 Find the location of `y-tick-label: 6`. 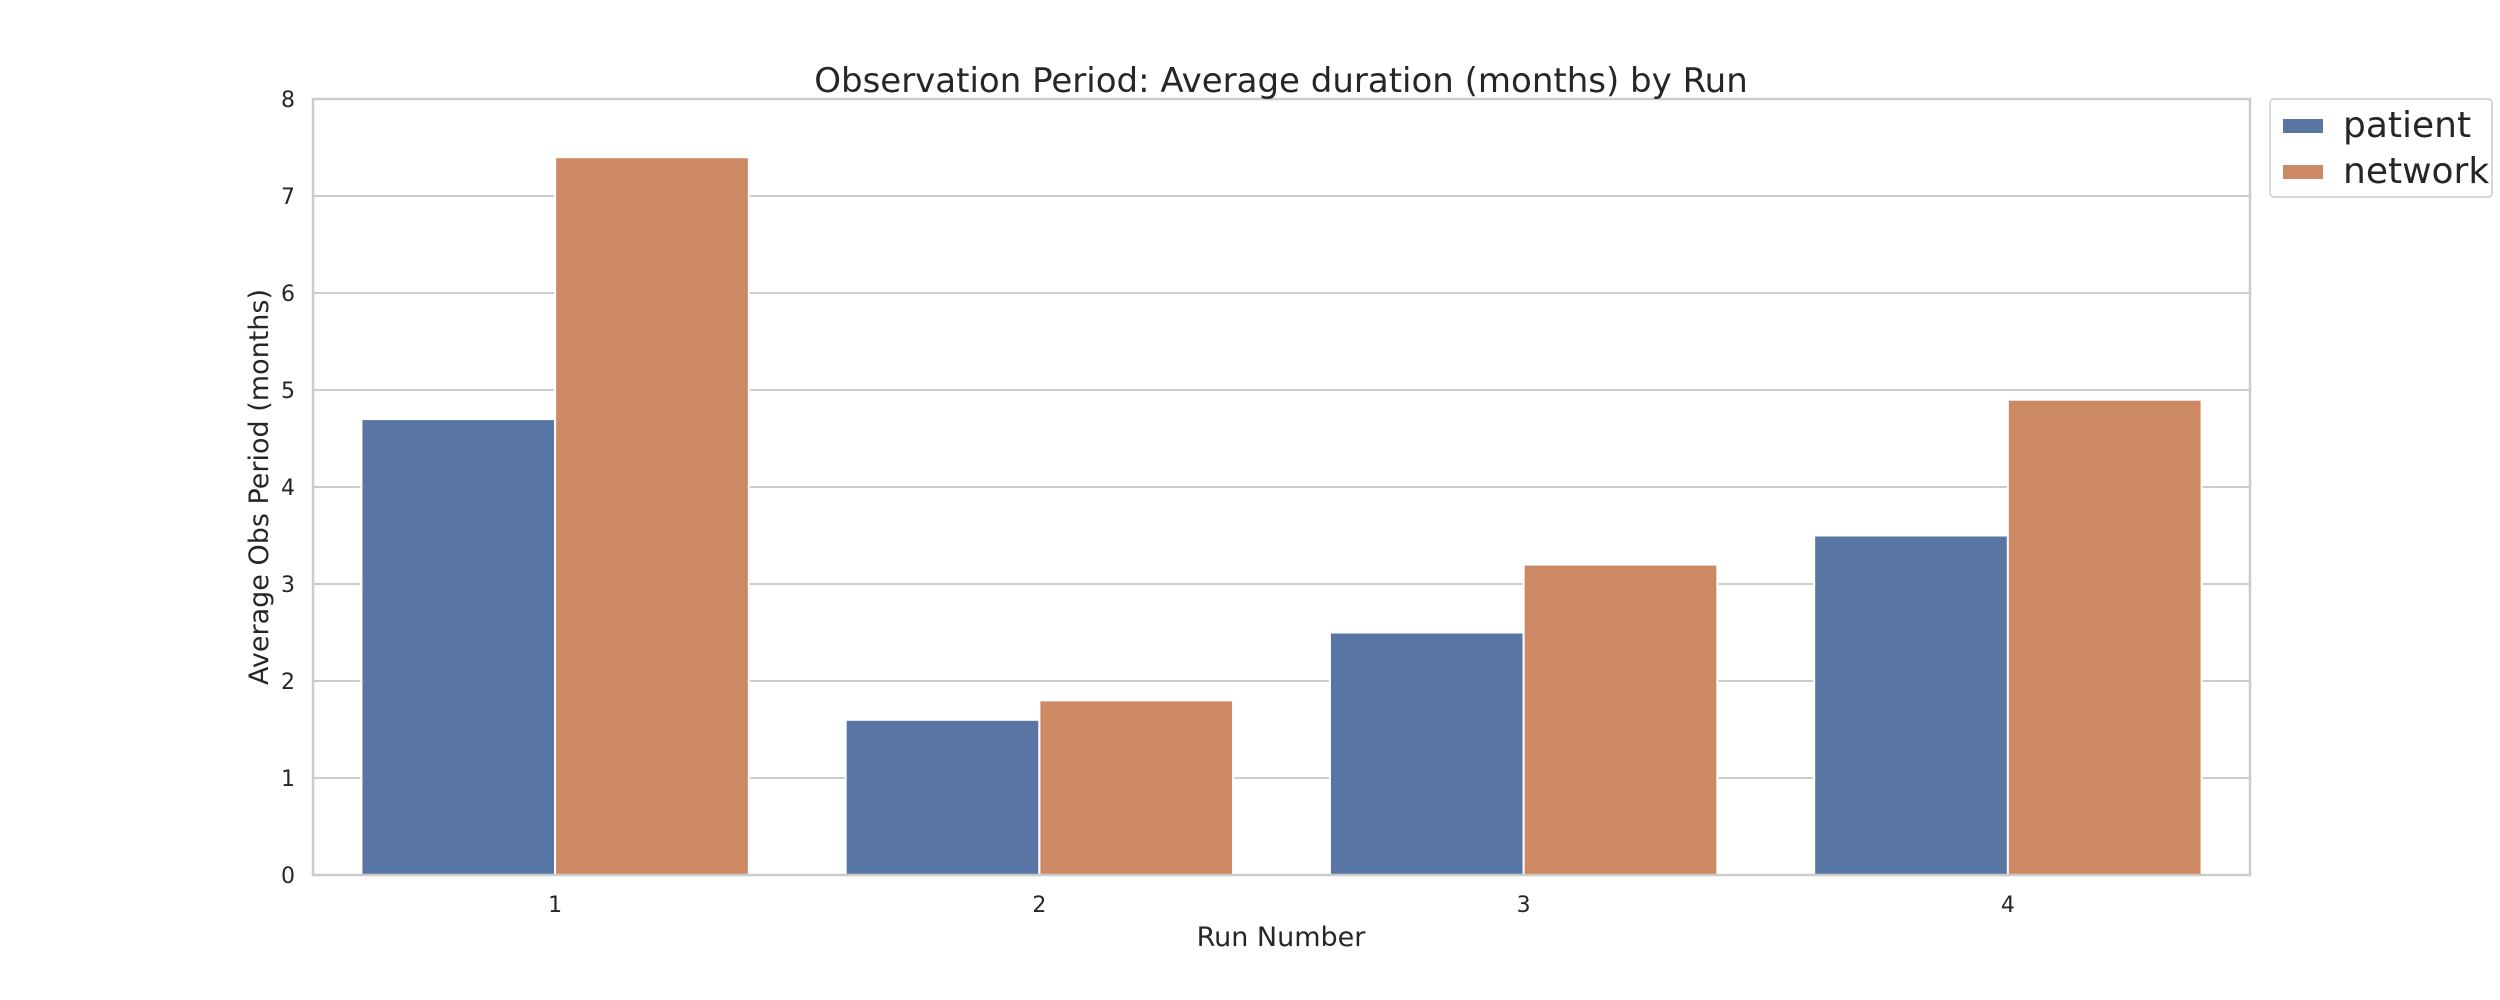

y-tick-label: 6 is located at coordinates (288, 294).